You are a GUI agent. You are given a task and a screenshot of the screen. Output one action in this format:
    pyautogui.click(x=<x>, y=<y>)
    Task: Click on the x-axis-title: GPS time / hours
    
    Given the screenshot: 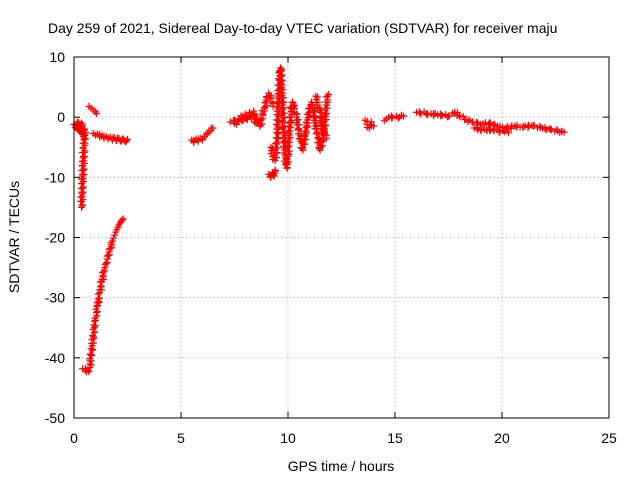 What is the action you would take?
    pyautogui.click(x=341, y=466)
    